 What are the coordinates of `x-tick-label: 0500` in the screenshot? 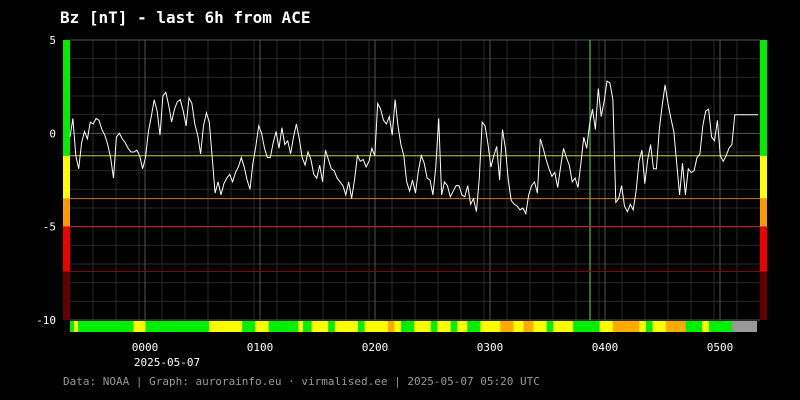 It's located at (720, 347).